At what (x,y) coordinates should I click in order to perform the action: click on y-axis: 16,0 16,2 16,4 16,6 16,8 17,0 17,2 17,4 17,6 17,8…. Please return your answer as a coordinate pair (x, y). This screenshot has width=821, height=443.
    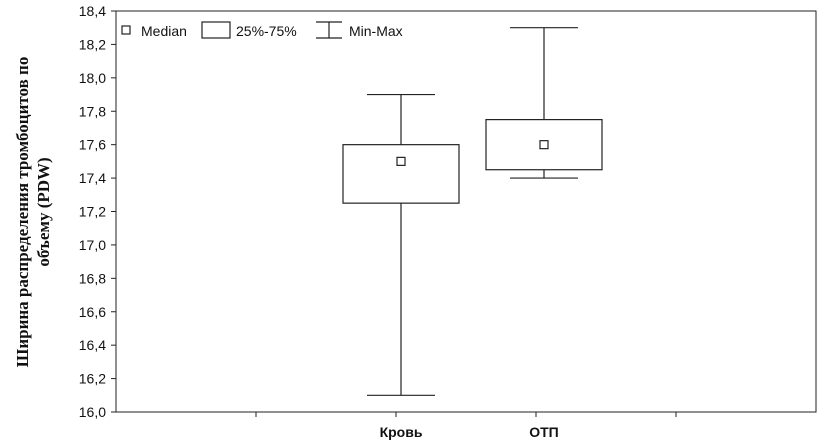
    Looking at the image, I should click on (97, 211).